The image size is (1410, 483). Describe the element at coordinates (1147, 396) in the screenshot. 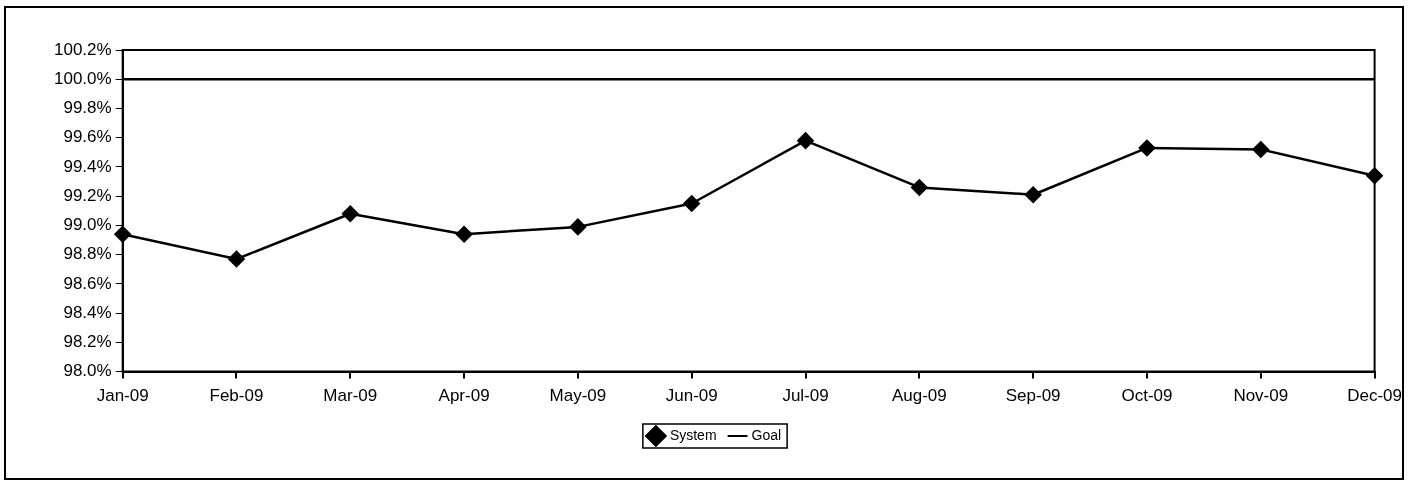

I see `x-tick-label: Oct-09` at that location.